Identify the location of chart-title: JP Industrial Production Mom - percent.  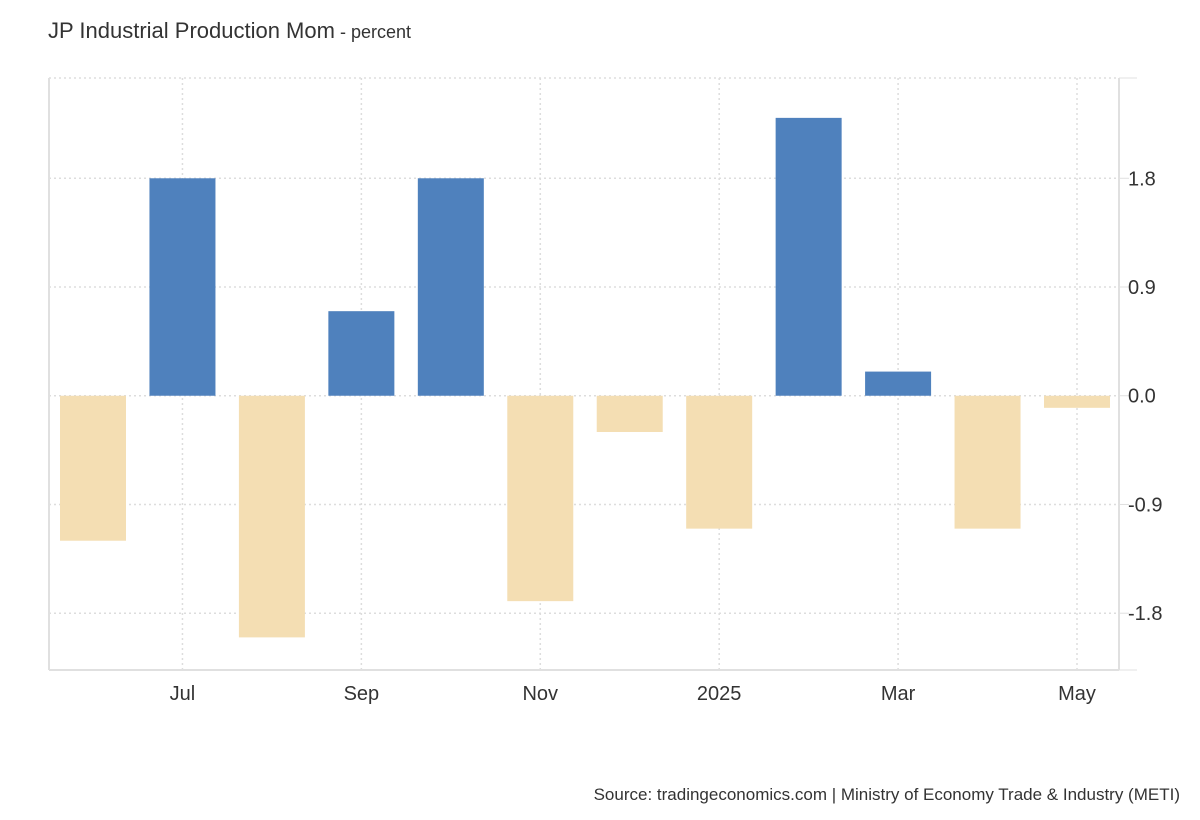
(229, 31).